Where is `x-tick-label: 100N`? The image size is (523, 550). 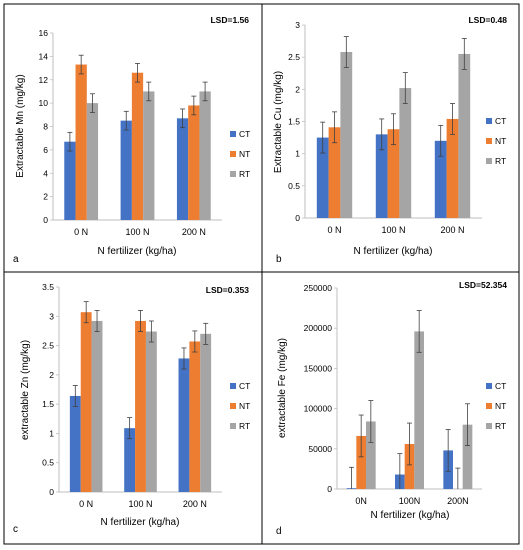
x-tick-label: 100N is located at coordinates (410, 501).